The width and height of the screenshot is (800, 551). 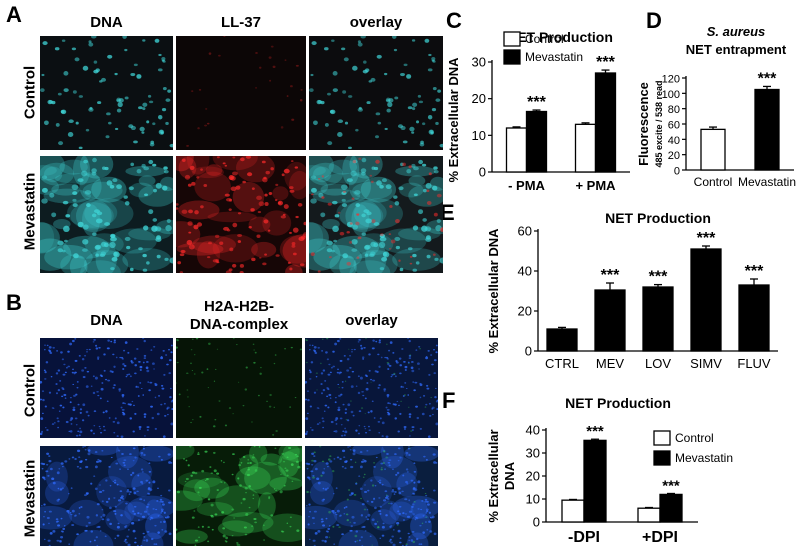 I want to click on chart-d-significance: ***, so click(x=767, y=78).